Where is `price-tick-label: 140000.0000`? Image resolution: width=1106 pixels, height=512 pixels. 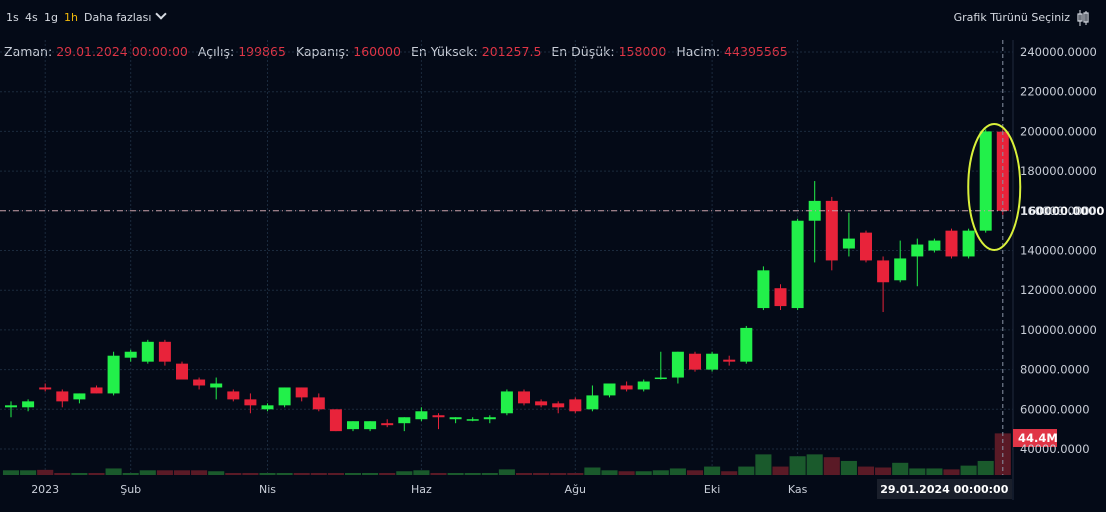
price-tick-label: 140000.0000 is located at coordinates (1058, 251).